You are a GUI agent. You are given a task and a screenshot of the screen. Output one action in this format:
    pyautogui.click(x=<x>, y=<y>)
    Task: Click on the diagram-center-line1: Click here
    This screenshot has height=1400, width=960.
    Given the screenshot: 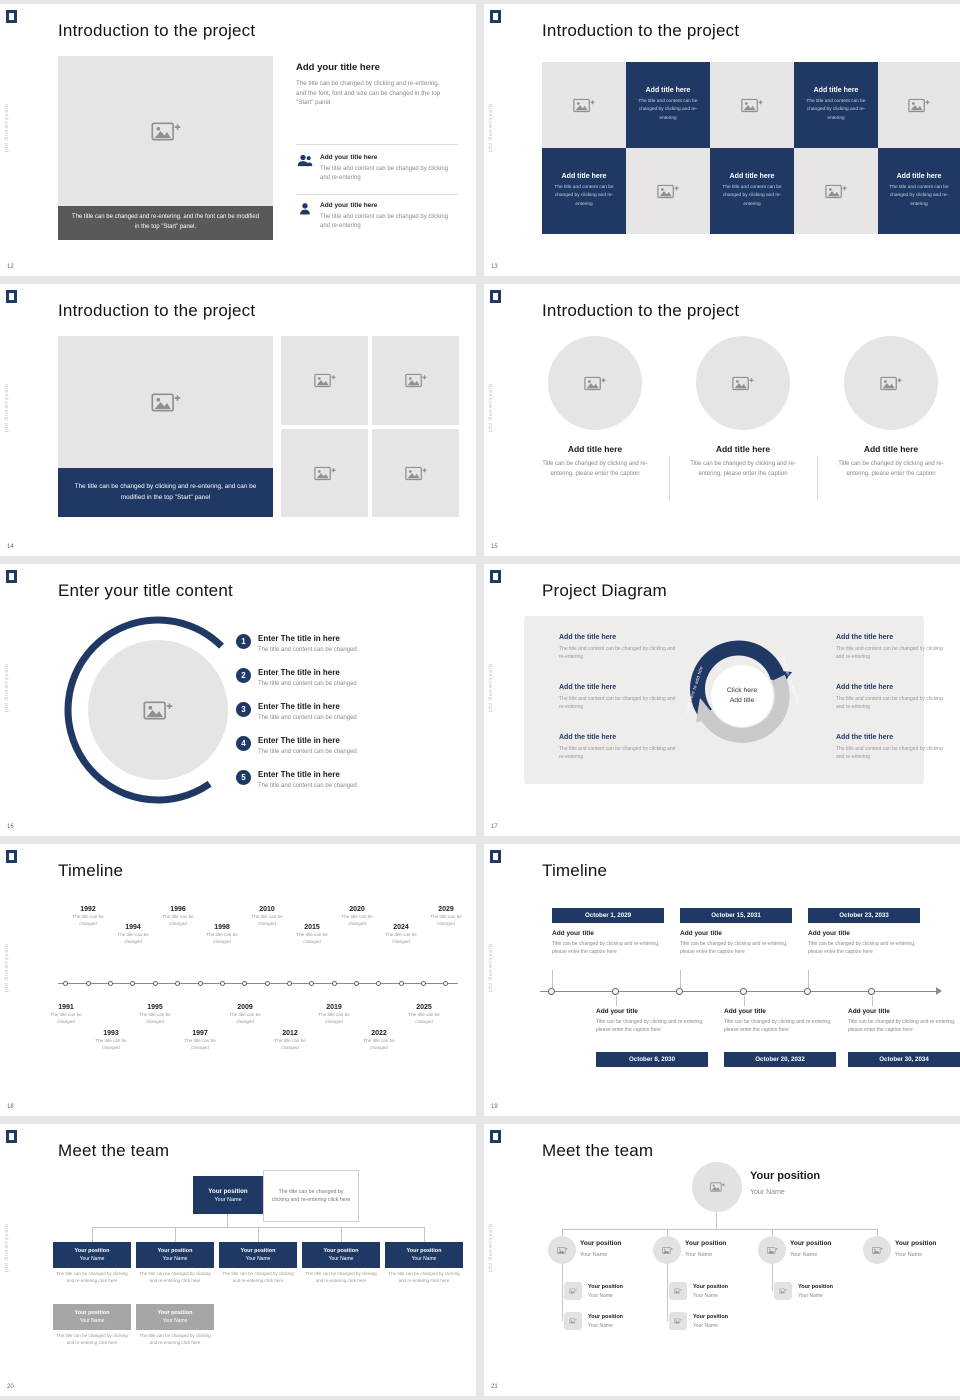 What is the action you would take?
    pyautogui.click(x=742, y=690)
    